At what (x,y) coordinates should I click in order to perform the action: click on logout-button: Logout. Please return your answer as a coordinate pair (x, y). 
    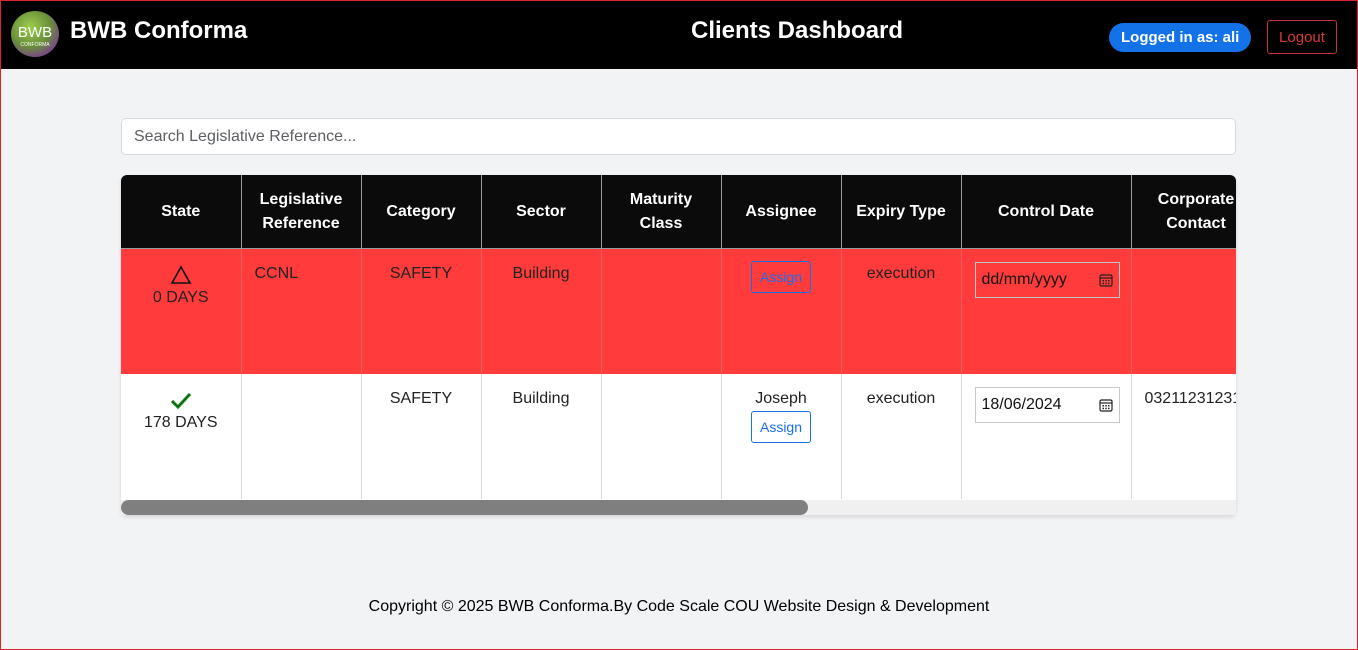
    Looking at the image, I should click on (1302, 37).